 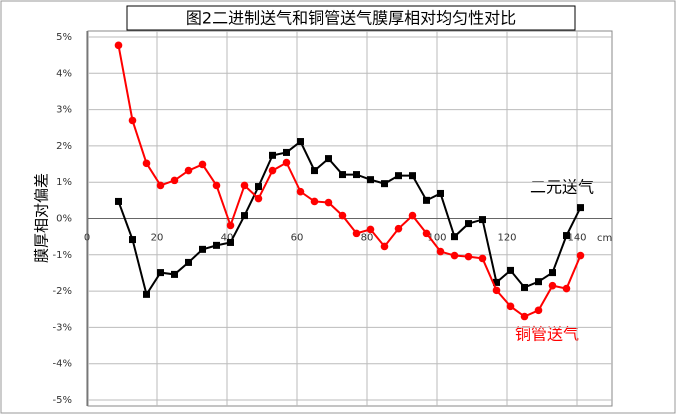 I want to click on y-tick-label: -3%, so click(x=62, y=327).